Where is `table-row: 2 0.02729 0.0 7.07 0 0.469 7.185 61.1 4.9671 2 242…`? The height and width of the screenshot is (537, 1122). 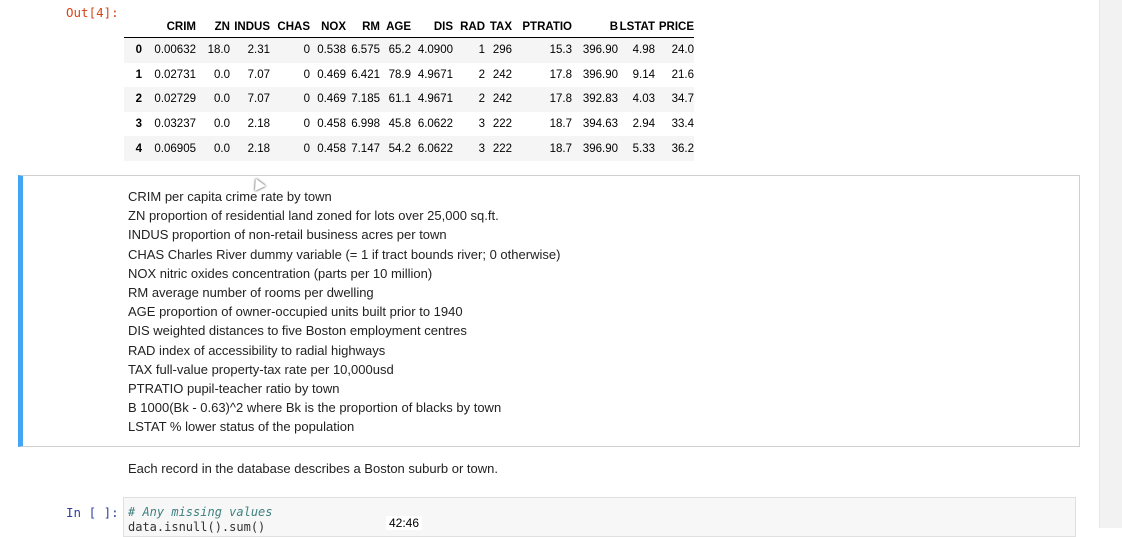 table-row: 2 0.02729 0.0 7.07 0 0.469 7.185 61.1 4.9671 2 242… is located at coordinates (409, 99).